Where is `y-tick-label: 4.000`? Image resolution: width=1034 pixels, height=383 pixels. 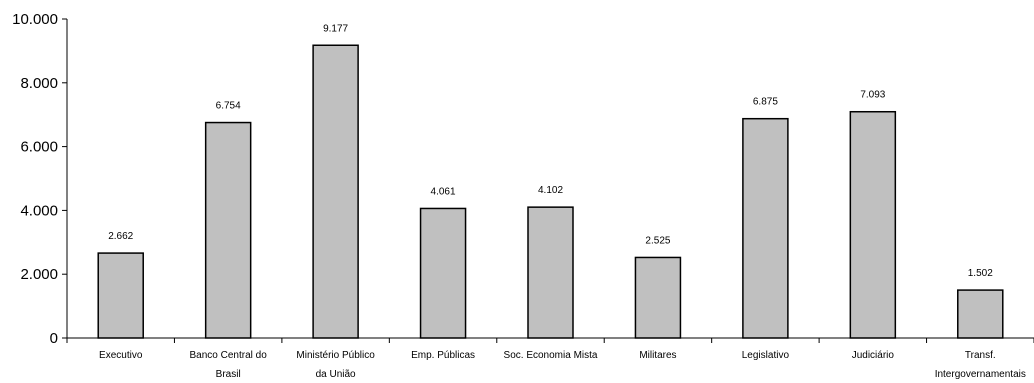
y-tick-label: 4.000 is located at coordinates (39, 210).